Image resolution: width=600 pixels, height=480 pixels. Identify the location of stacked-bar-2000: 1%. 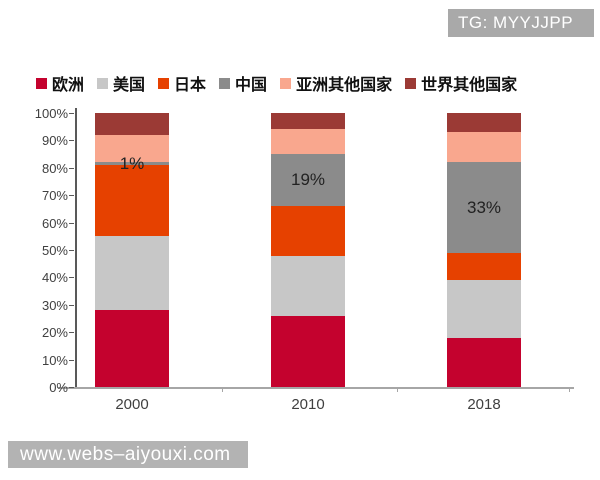
(132, 250).